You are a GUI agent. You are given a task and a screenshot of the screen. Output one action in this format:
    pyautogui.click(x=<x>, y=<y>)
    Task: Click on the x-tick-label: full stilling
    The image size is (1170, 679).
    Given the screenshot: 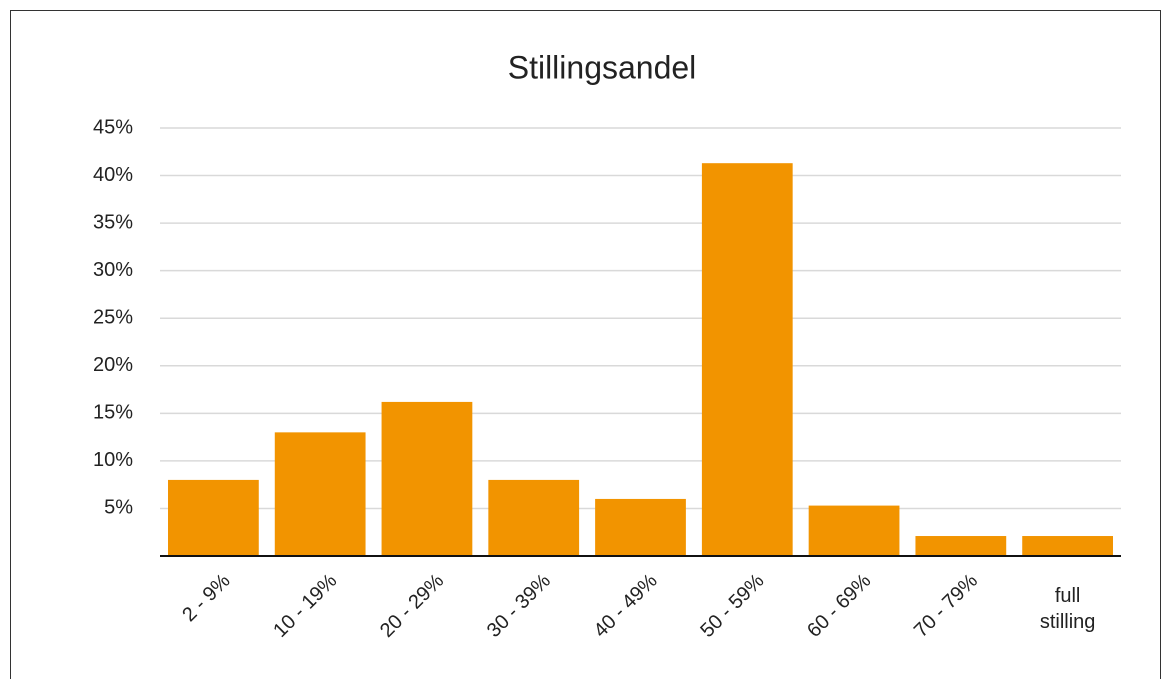 What is the action you would take?
    pyautogui.click(x=1067, y=609)
    